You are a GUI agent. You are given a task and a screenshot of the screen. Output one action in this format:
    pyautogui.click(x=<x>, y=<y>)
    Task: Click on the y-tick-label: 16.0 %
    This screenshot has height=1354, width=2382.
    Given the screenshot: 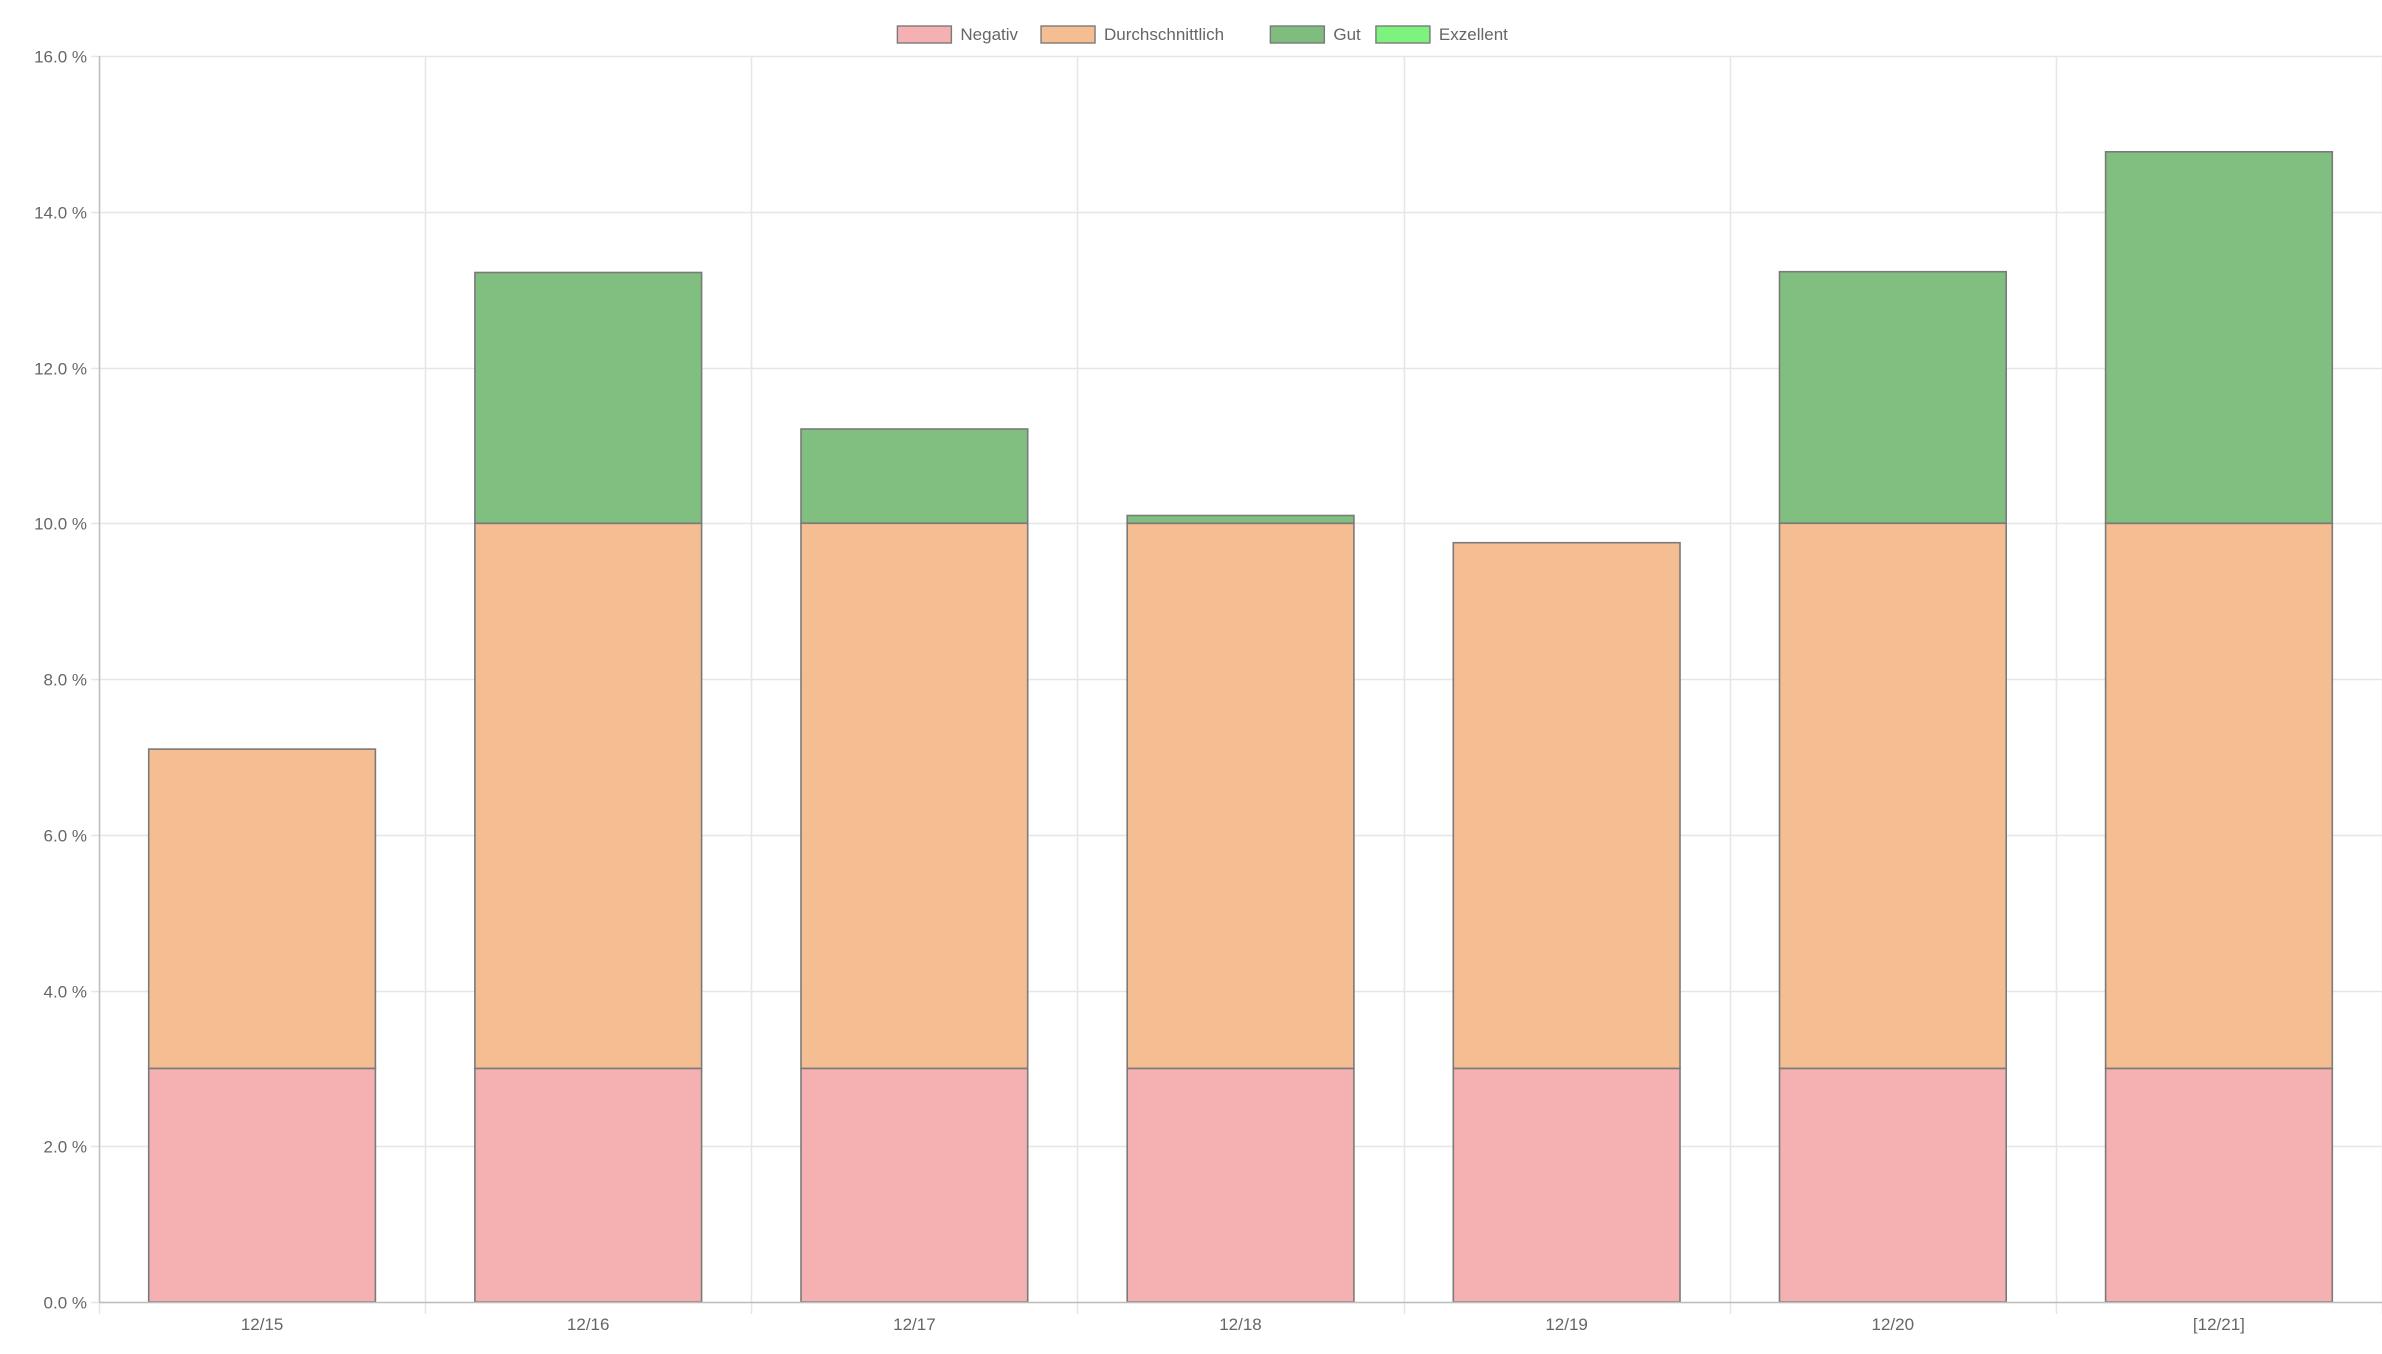 What is the action you would take?
    pyautogui.click(x=60, y=57)
    